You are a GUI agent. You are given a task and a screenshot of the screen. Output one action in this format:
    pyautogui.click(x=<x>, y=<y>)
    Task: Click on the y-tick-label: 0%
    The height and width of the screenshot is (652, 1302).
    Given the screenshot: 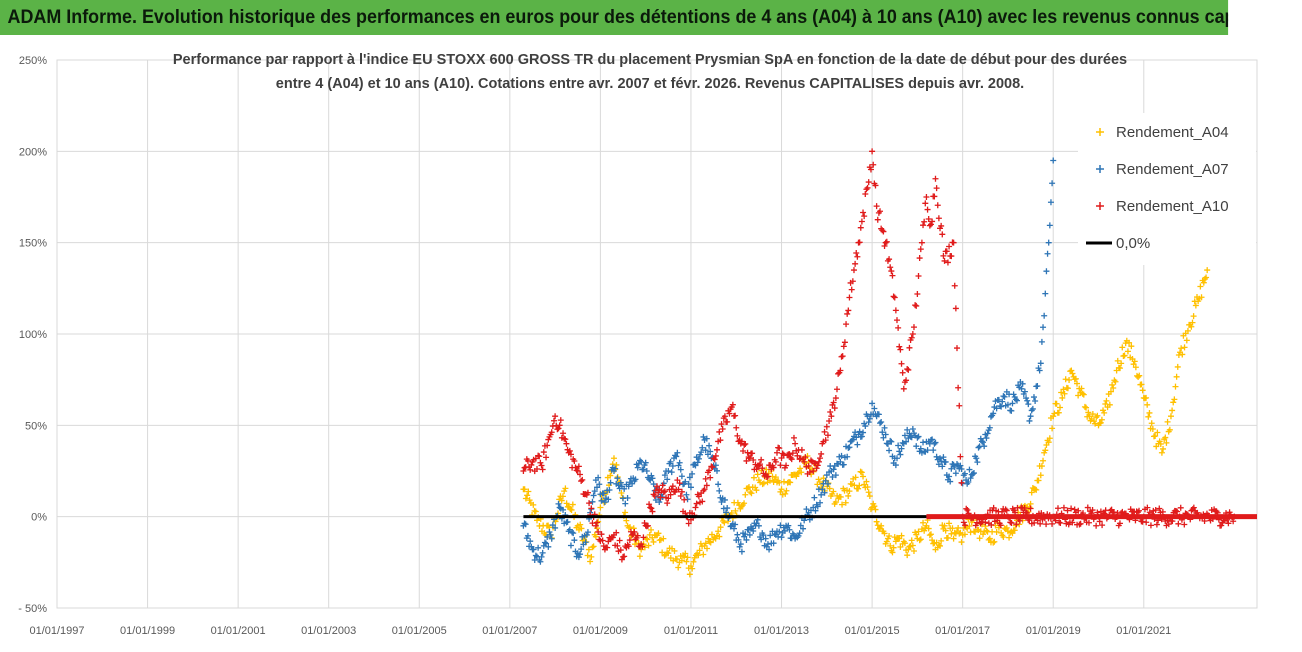 What is the action you would take?
    pyautogui.click(x=39, y=518)
    